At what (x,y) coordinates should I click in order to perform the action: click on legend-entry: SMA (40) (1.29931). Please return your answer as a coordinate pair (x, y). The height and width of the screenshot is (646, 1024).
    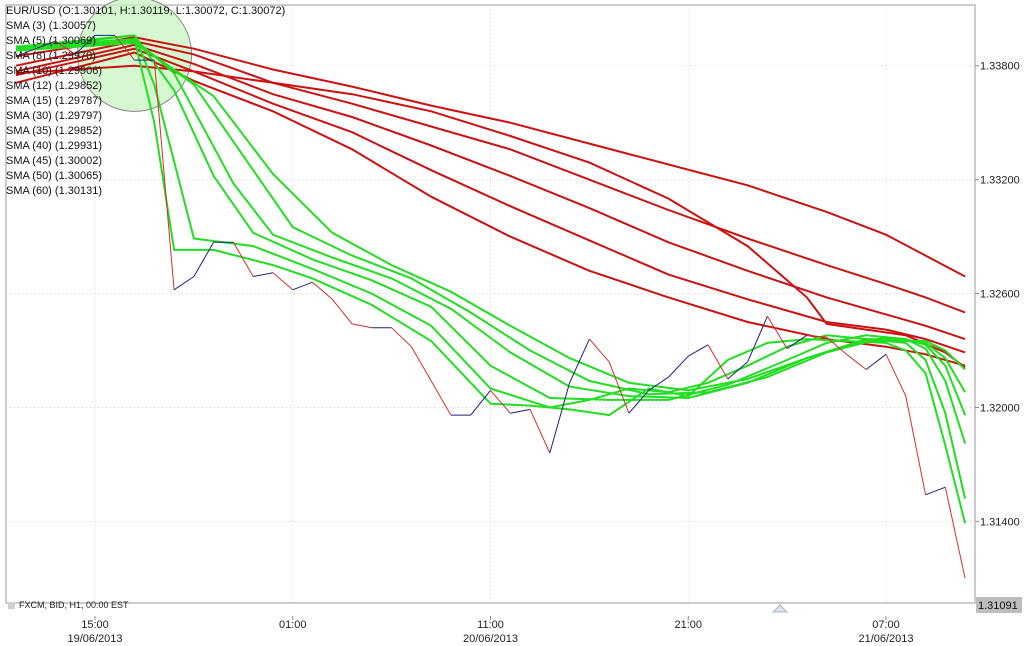
    Looking at the image, I should click on (54, 146).